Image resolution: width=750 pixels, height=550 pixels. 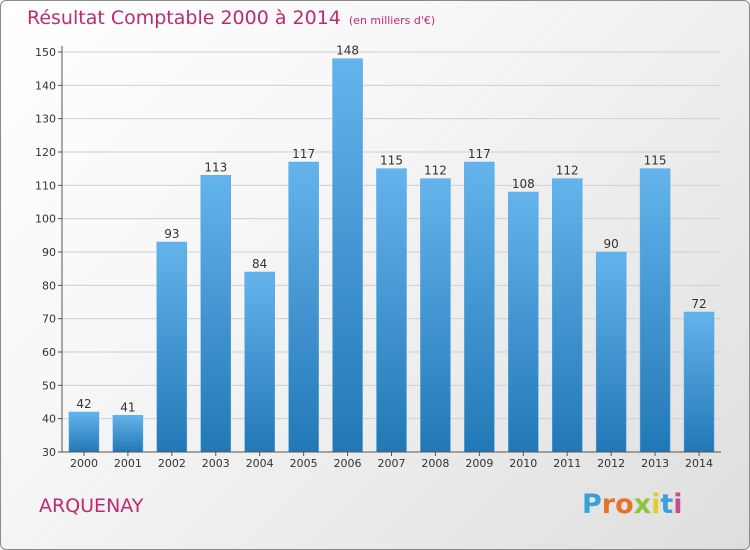 What do you see at coordinates (84, 463) in the screenshot?
I see `x-tick-label: 2000` at bounding box center [84, 463].